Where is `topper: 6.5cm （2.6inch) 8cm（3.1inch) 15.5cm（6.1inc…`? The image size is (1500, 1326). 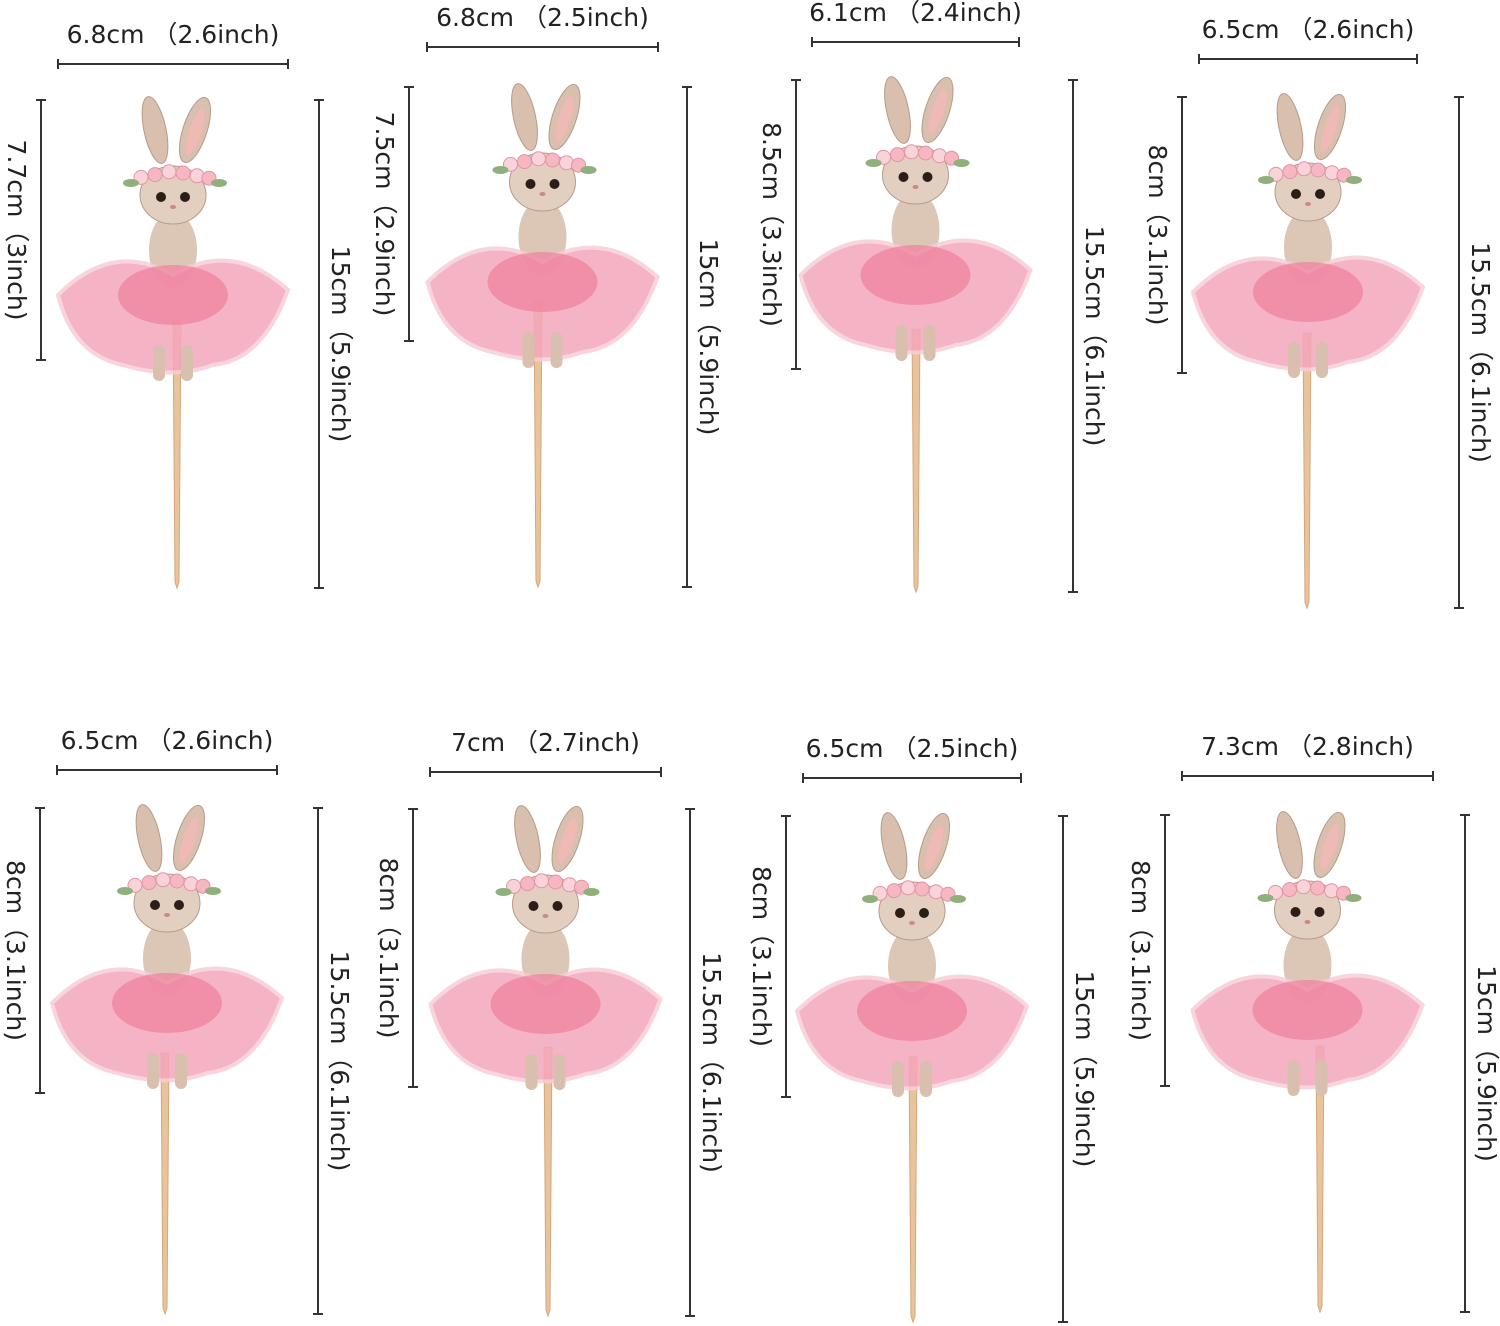 topper: 6.5cm （2.6inch) 8cm（3.1inch) 15.5cm（6.1inc… is located at coordinates (177, 1021).